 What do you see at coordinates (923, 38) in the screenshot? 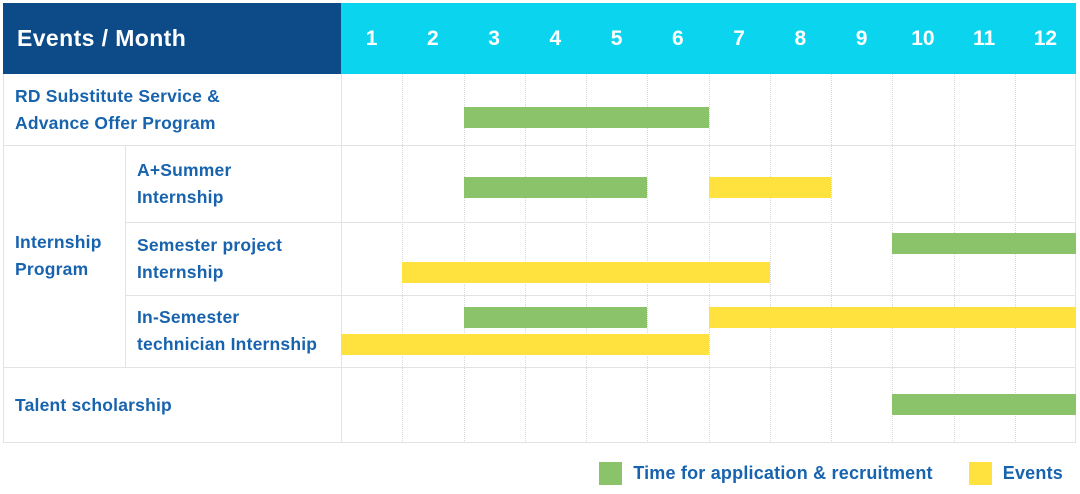
I see `month-header-cell: 10` at bounding box center [923, 38].